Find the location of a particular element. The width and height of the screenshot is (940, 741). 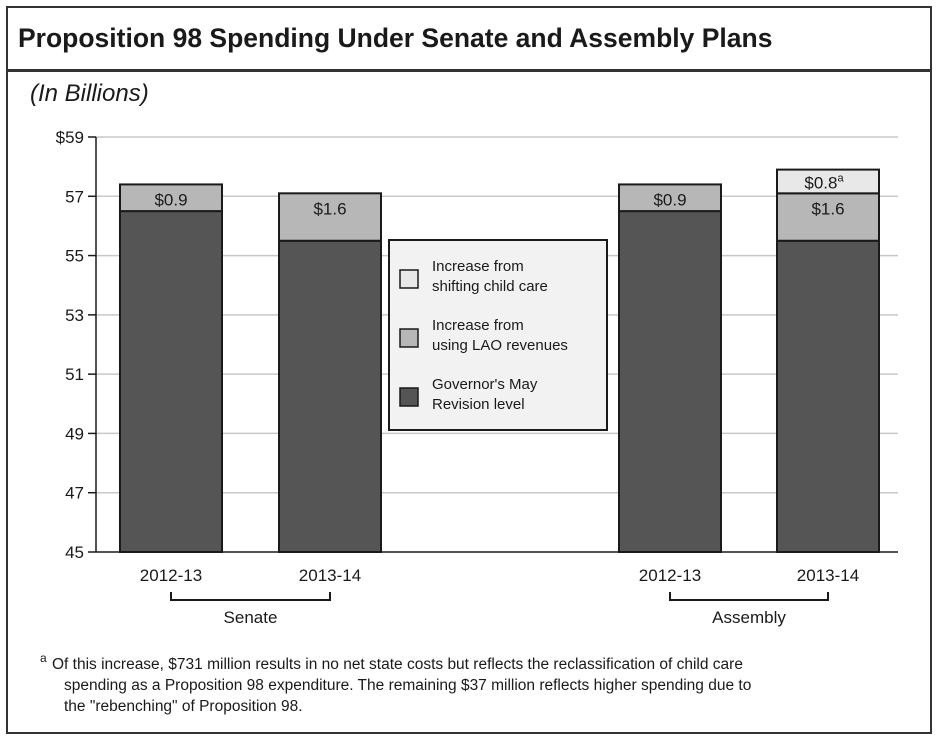

legend-swatch-governor is located at coordinates (409, 397).